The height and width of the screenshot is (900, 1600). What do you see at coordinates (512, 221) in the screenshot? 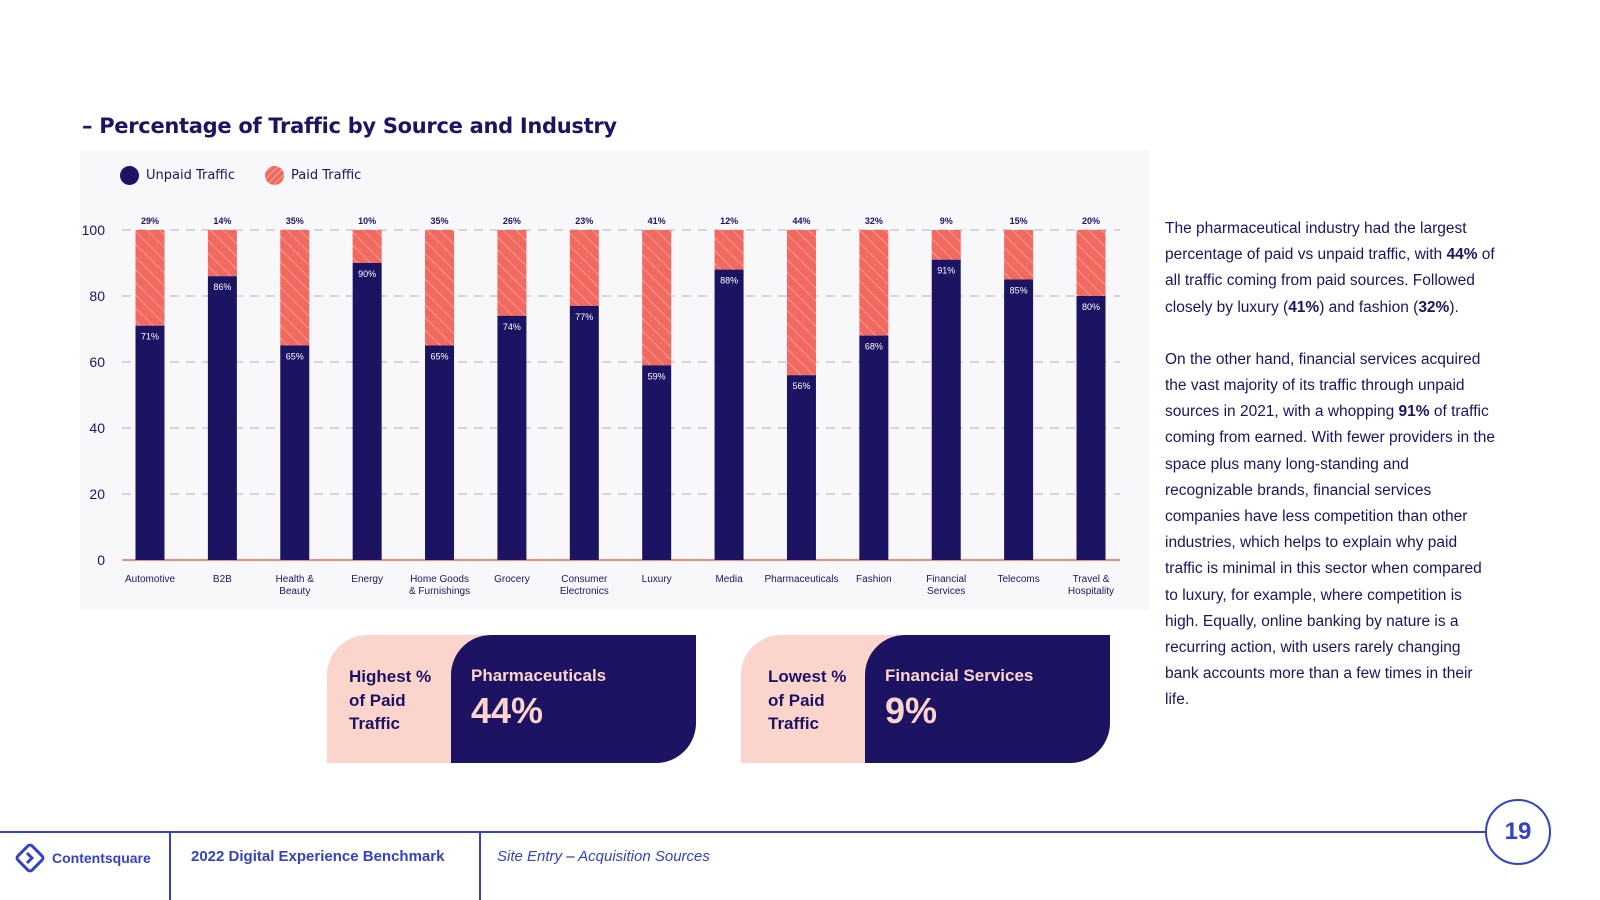
I see `paid-value-label: 26%` at bounding box center [512, 221].